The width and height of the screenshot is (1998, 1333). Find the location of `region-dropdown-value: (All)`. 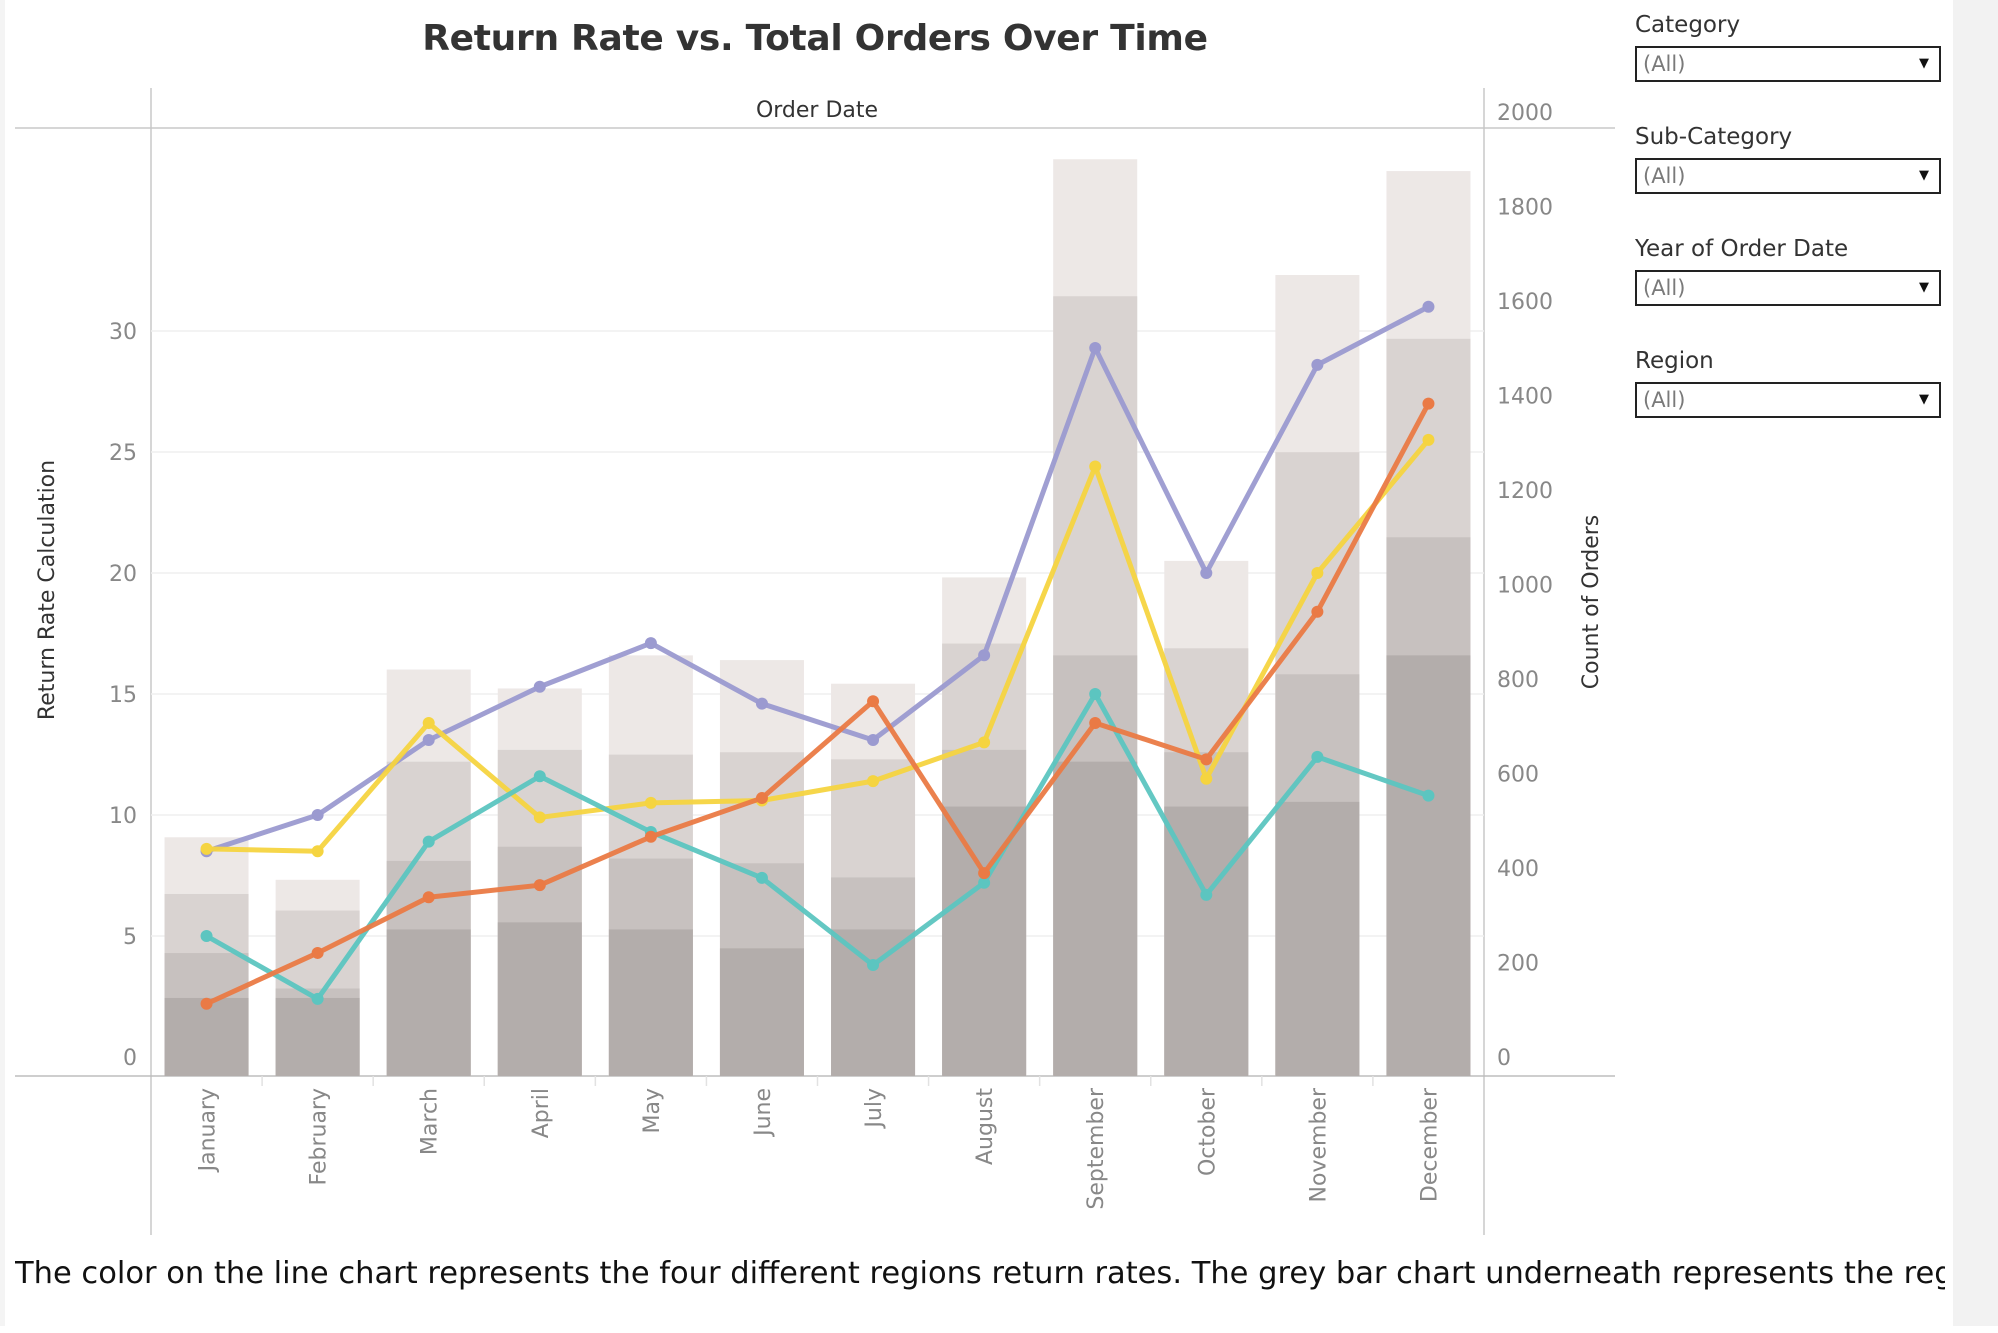

region-dropdown-value: (All) is located at coordinates (1664, 400).